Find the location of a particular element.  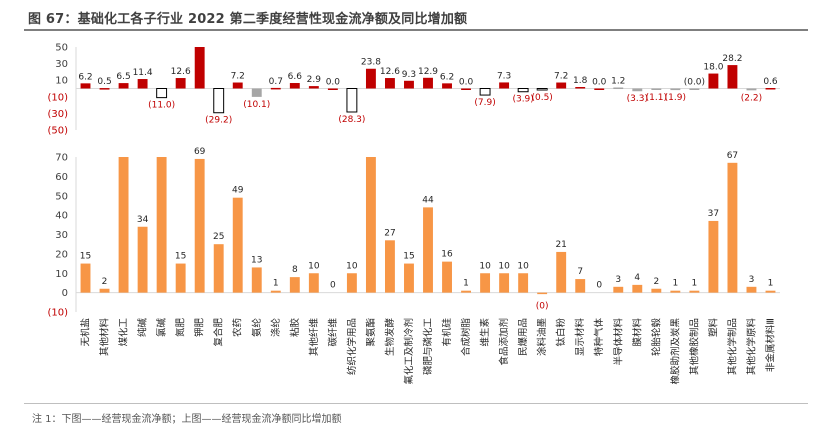

category-label: 钛白粉 is located at coordinates (561, 332).